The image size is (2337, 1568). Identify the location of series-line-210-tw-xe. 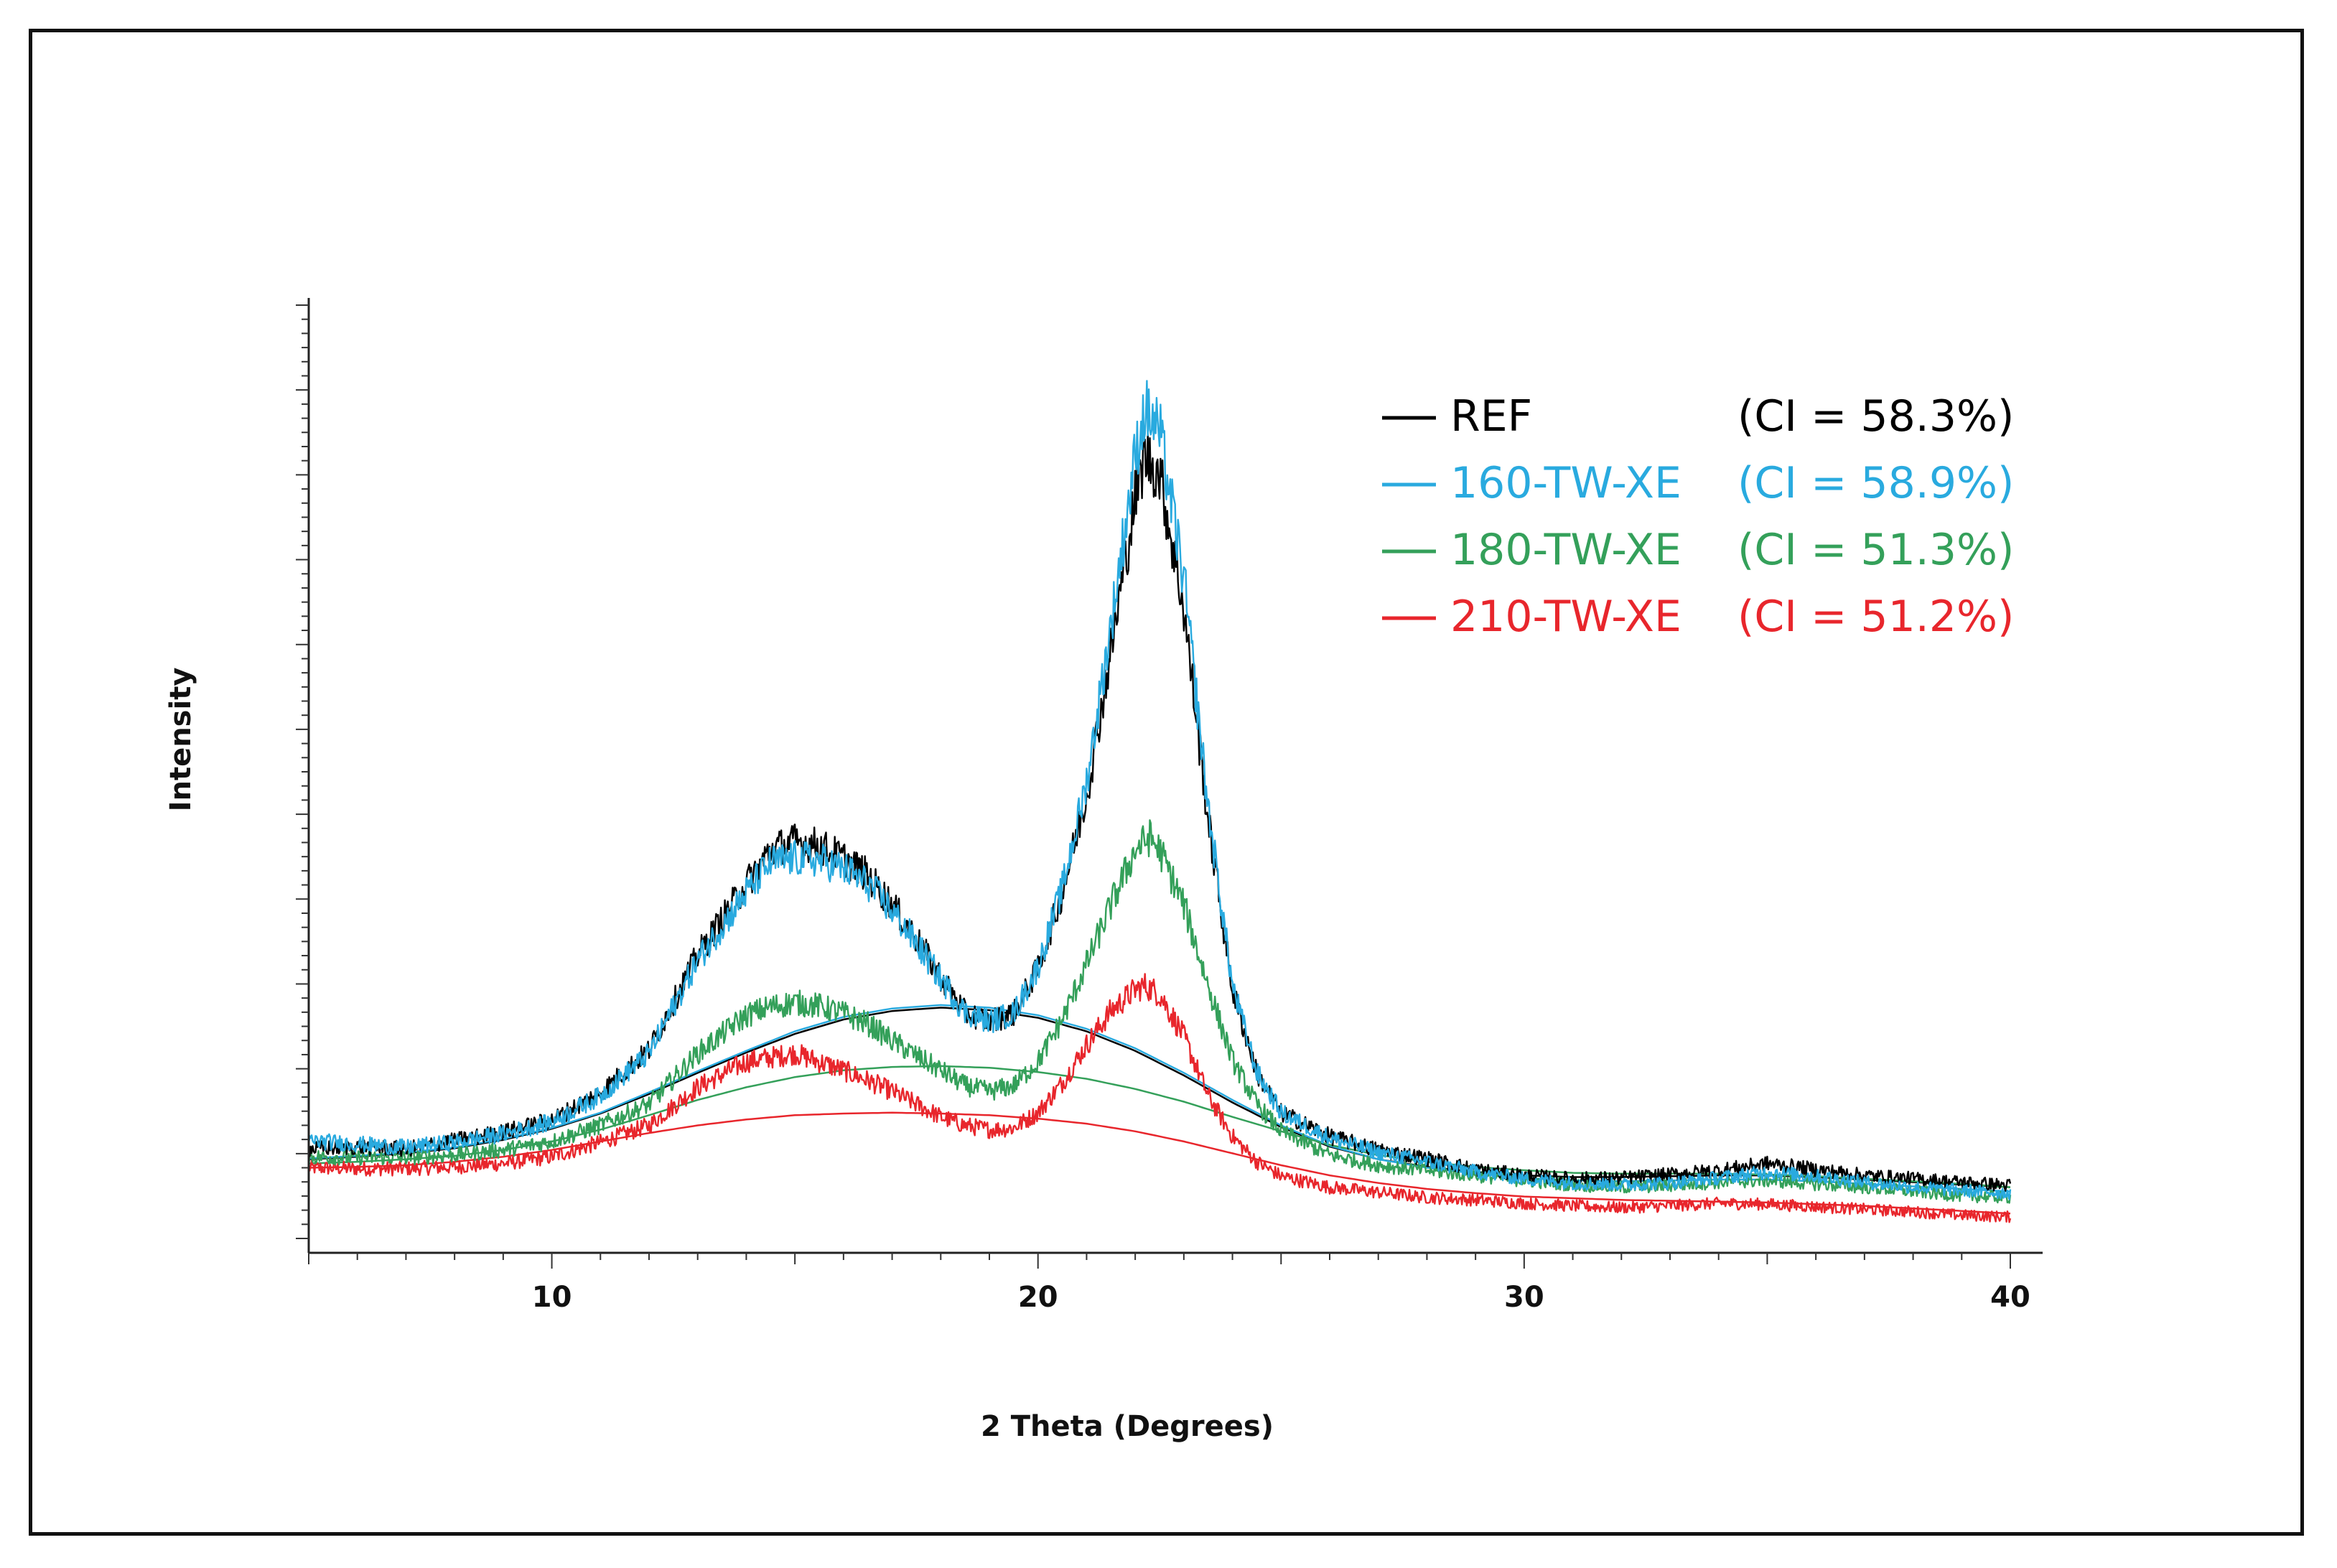
(1159, 1098).